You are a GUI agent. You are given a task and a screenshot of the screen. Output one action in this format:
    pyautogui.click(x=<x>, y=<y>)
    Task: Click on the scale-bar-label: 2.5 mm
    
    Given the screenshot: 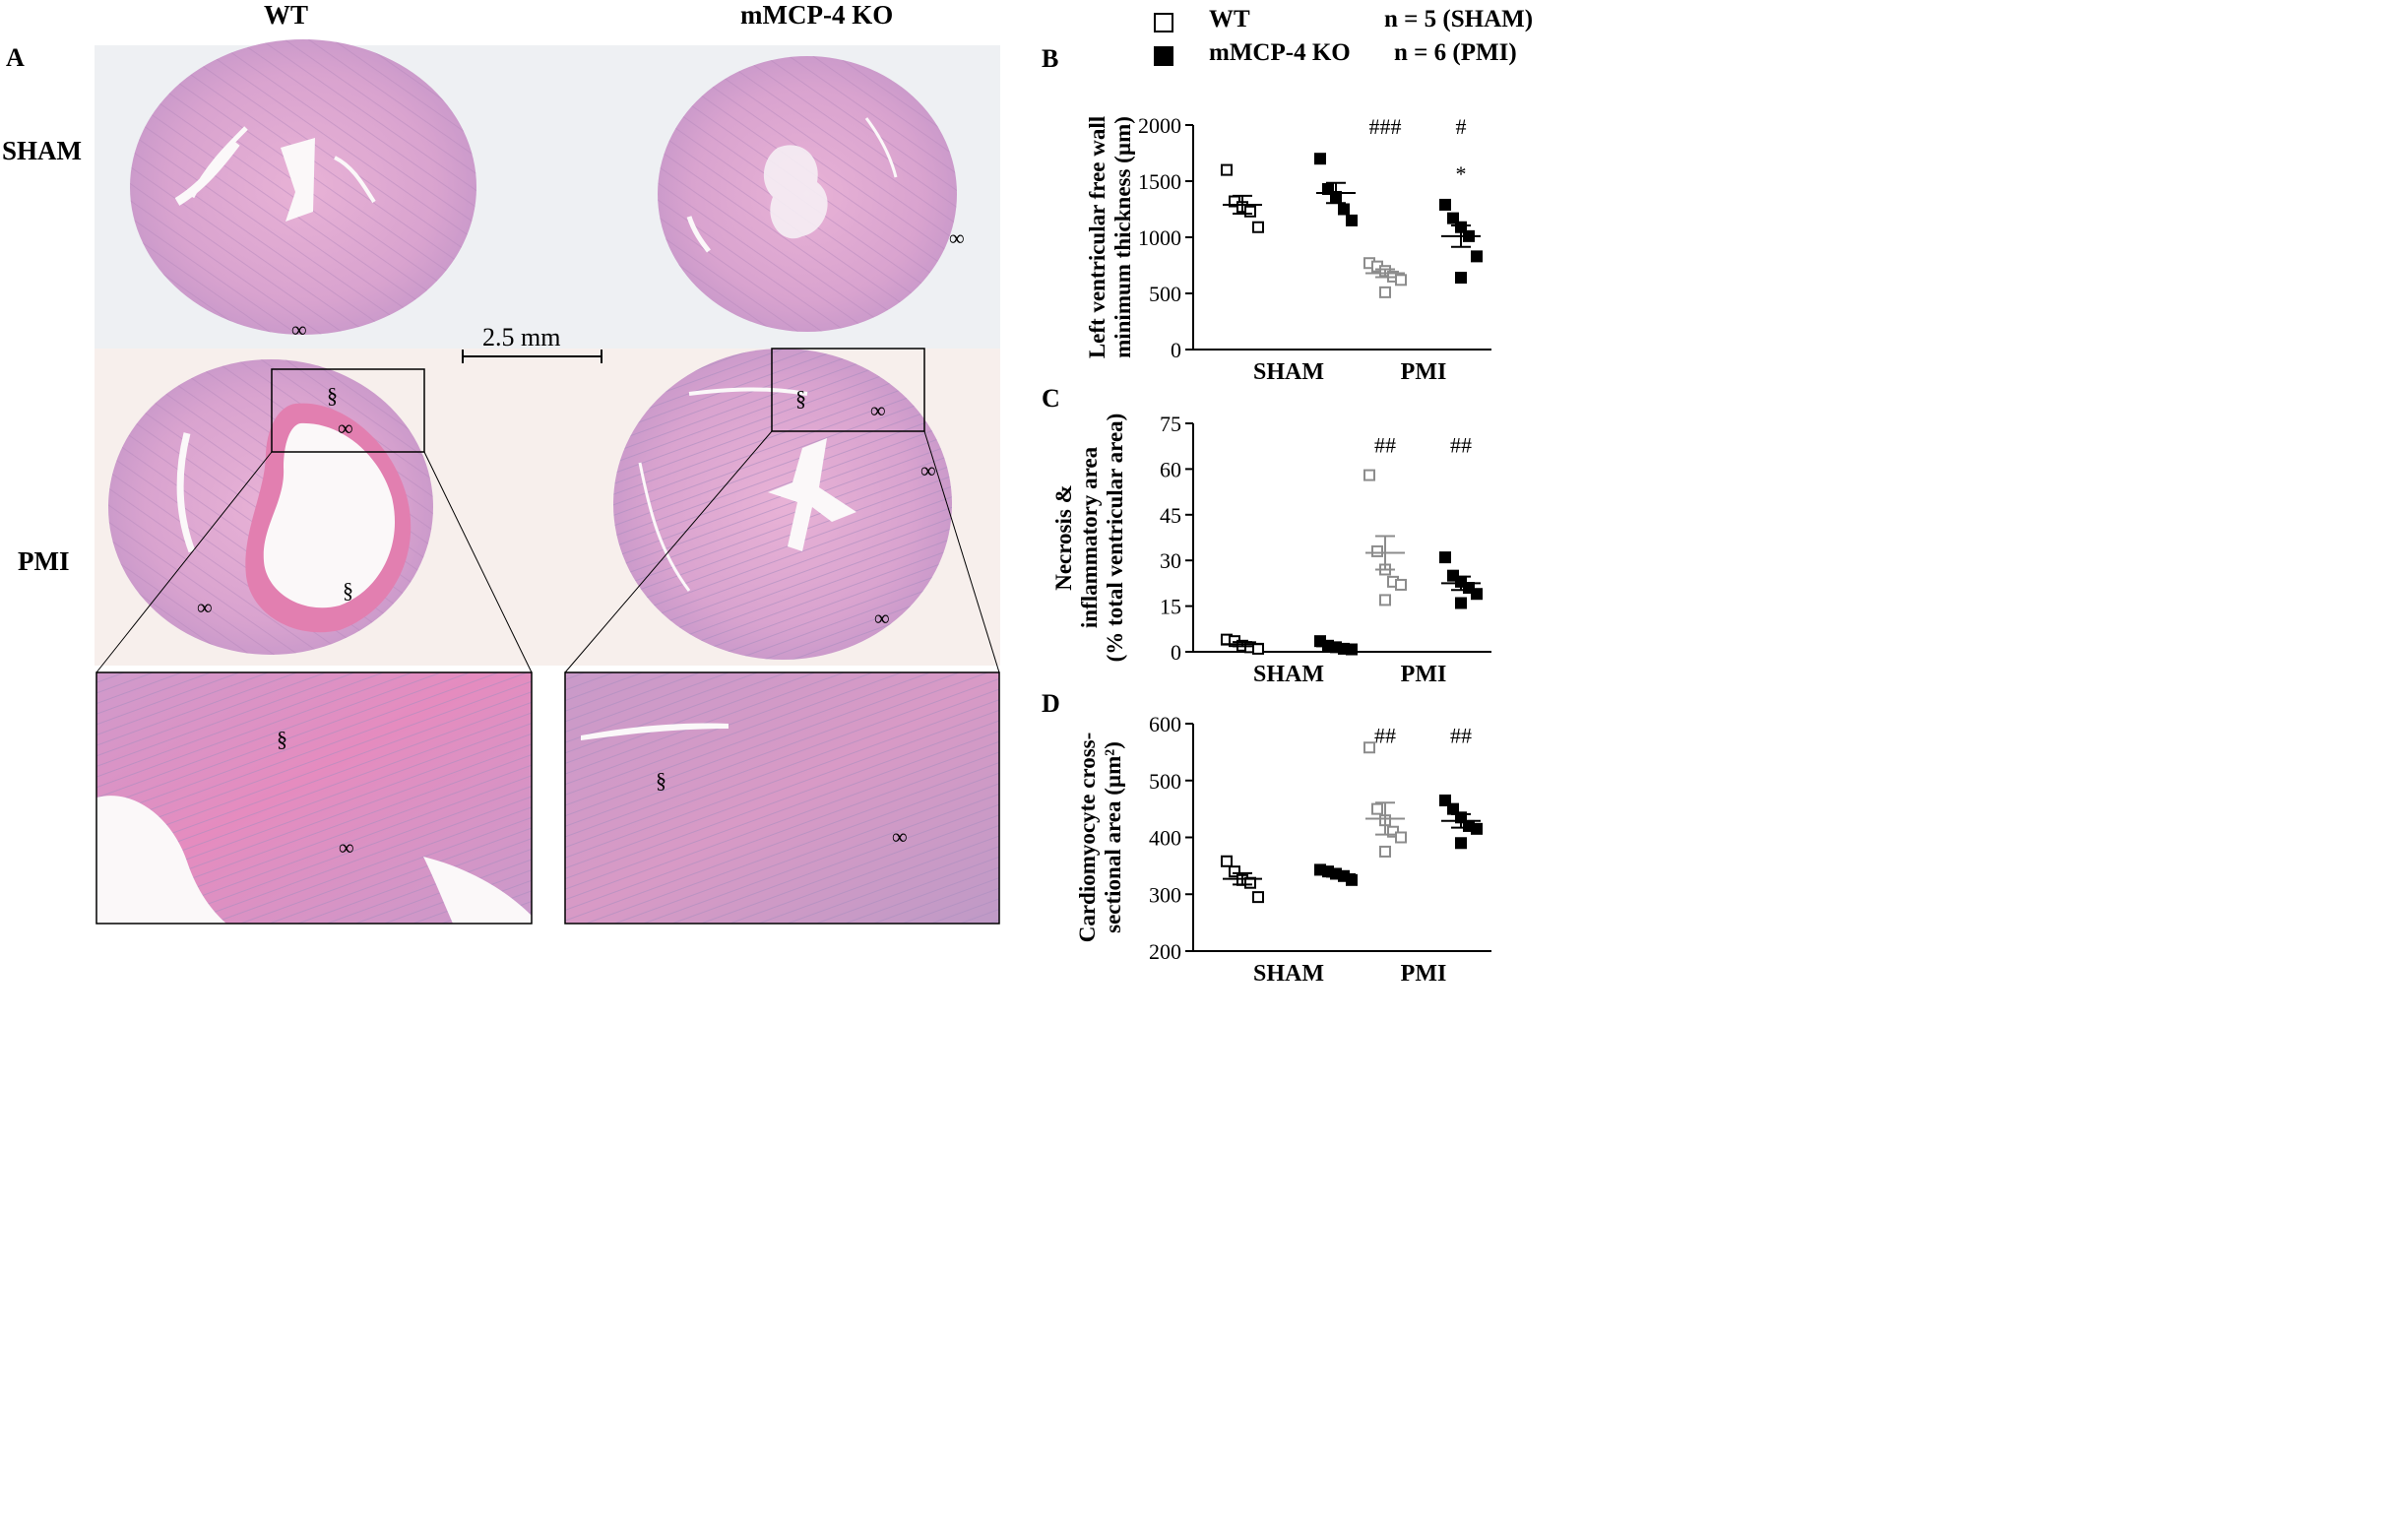 What is the action you would take?
    pyautogui.click(x=521, y=337)
    